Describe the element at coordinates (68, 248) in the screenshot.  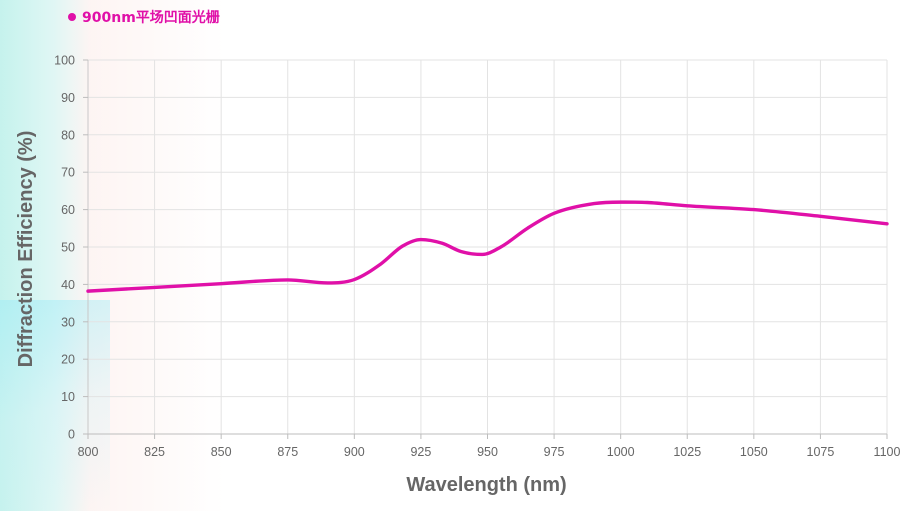
I see `y-tick-label-50: 50` at that location.